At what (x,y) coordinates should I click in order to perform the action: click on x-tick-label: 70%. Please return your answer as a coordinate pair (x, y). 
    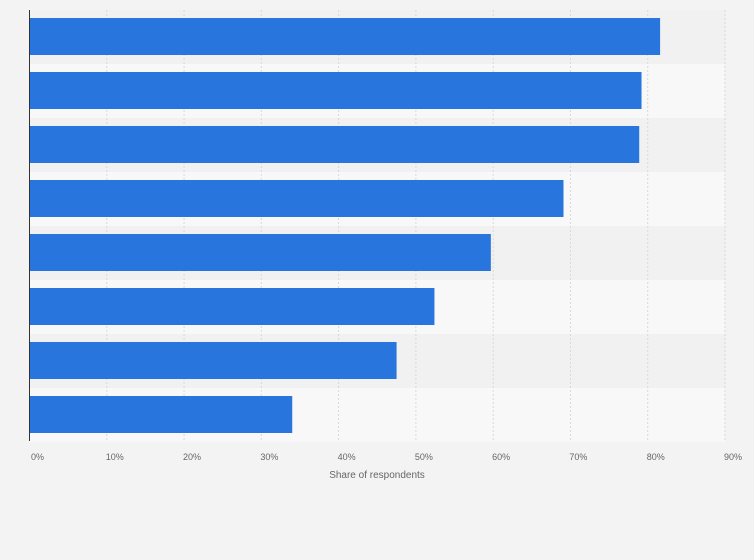
    Looking at the image, I should click on (578, 457).